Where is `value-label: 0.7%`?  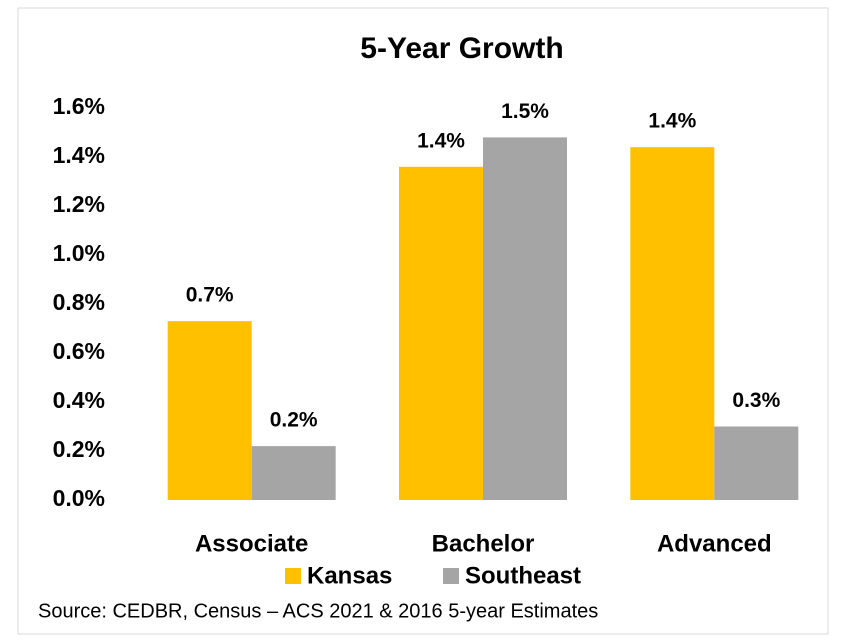
value-label: 0.7% is located at coordinates (210, 295).